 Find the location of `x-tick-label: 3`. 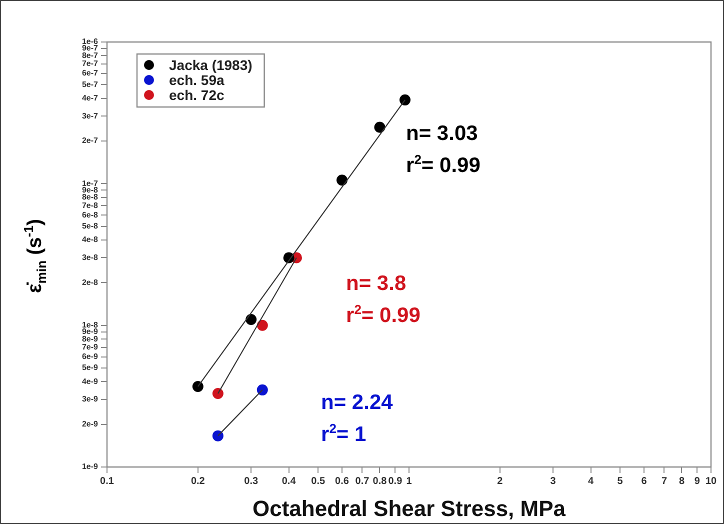

x-tick-label: 3 is located at coordinates (553, 481).